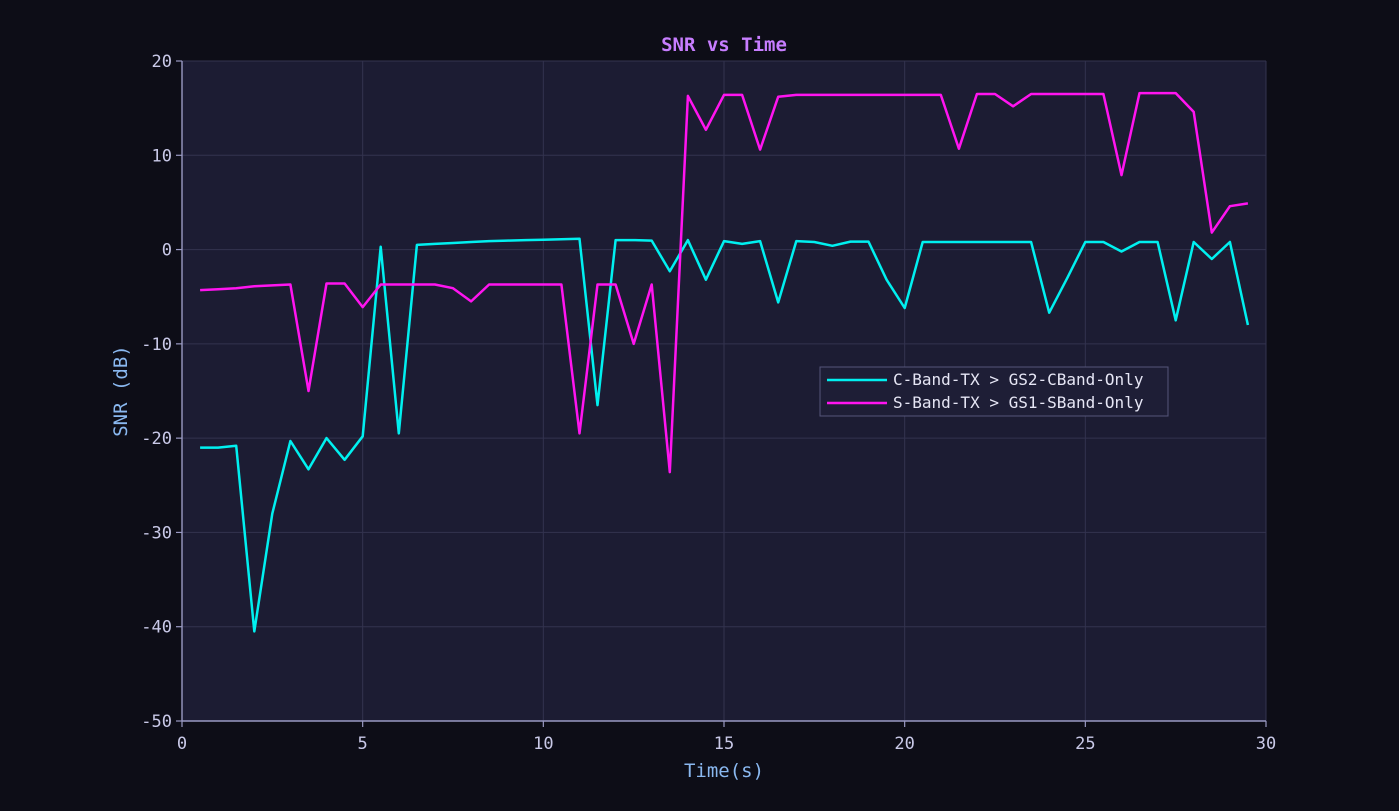  I want to click on y-tick-label: 0, so click(167, 251).